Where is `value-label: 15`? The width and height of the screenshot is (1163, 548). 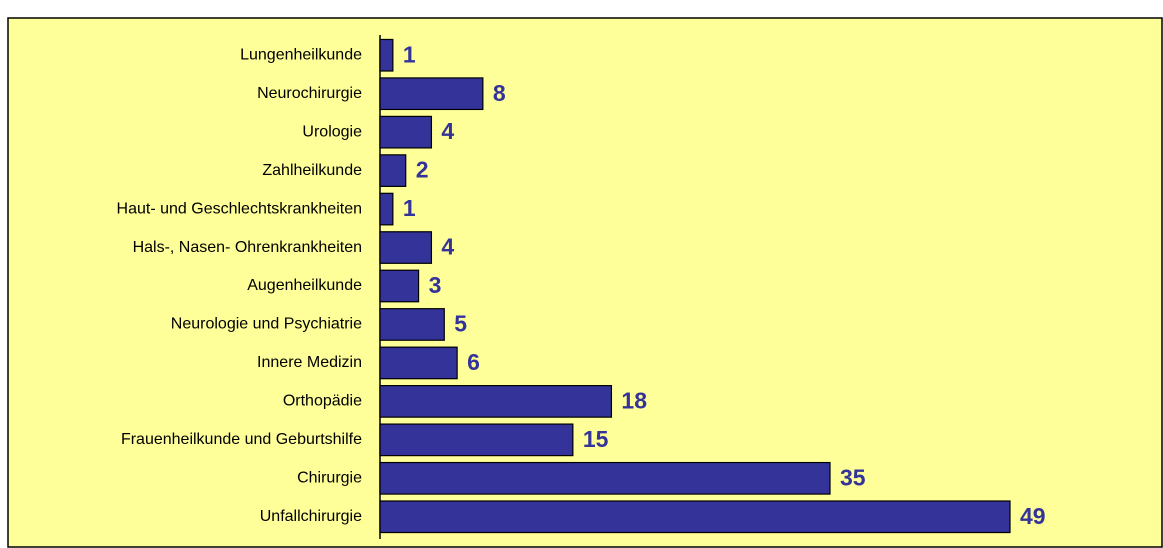
value-label: 15 is located at coordinates (596, 439).